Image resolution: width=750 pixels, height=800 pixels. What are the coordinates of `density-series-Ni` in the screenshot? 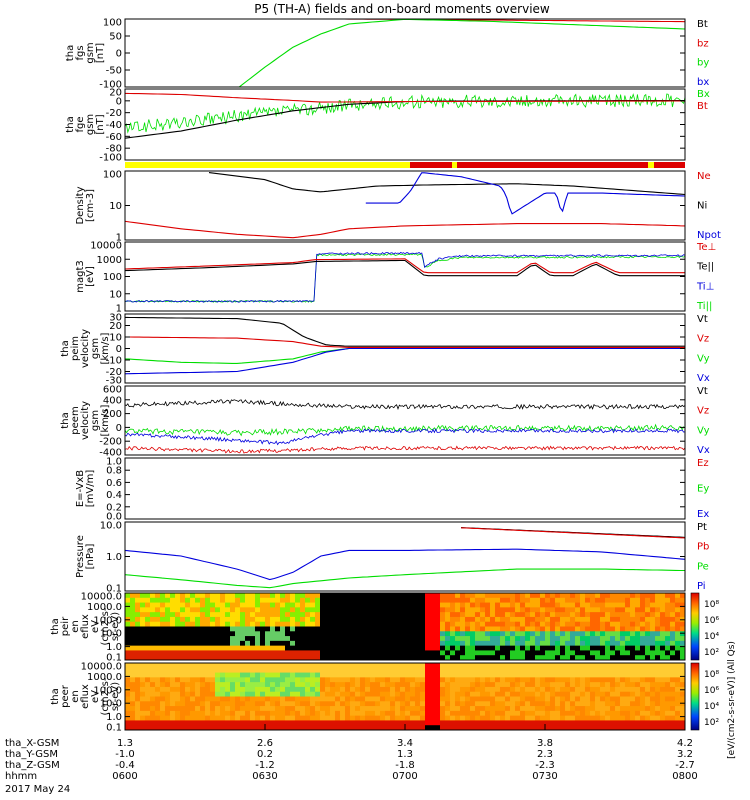 It's located at (446, 184).